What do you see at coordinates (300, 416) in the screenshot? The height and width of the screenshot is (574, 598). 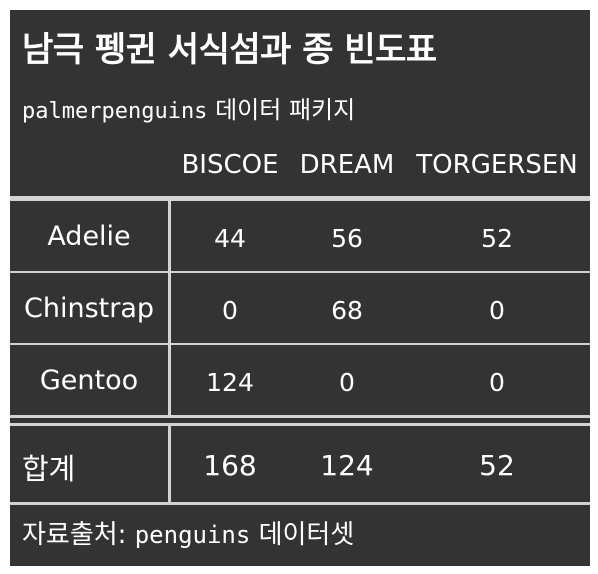 I see `summary-divider-top` at bounding box center [300, 416].